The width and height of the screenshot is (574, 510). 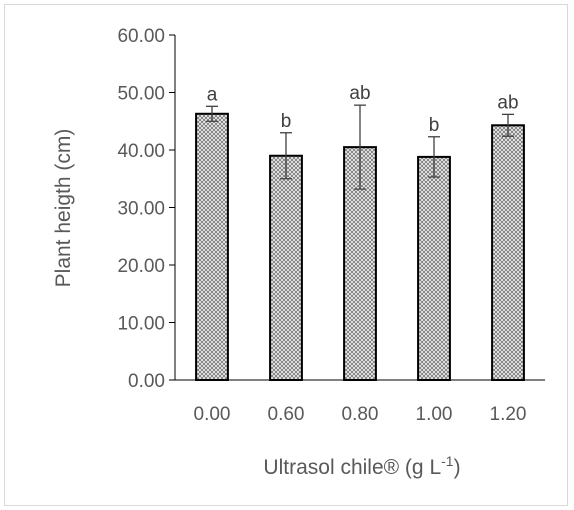 I want to click on y-tick-label: 60.00, so click(x=141, y=36).